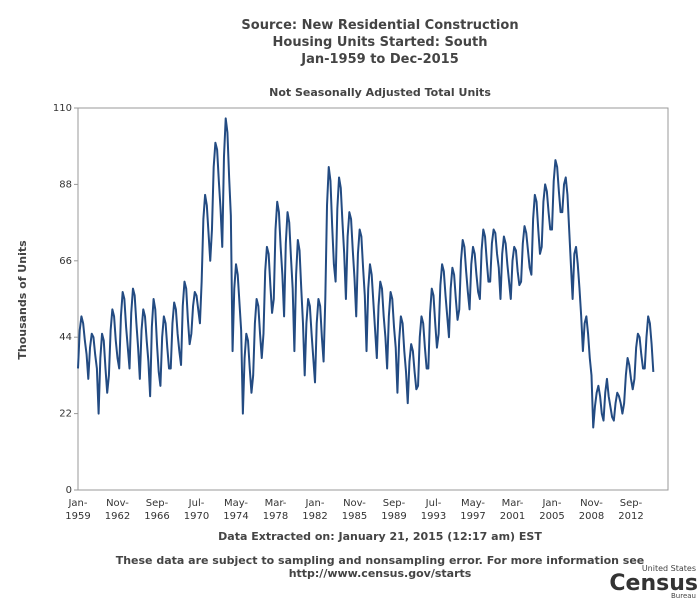  I want to click on x-tick-label: Nov-1985, so click(354, 510).